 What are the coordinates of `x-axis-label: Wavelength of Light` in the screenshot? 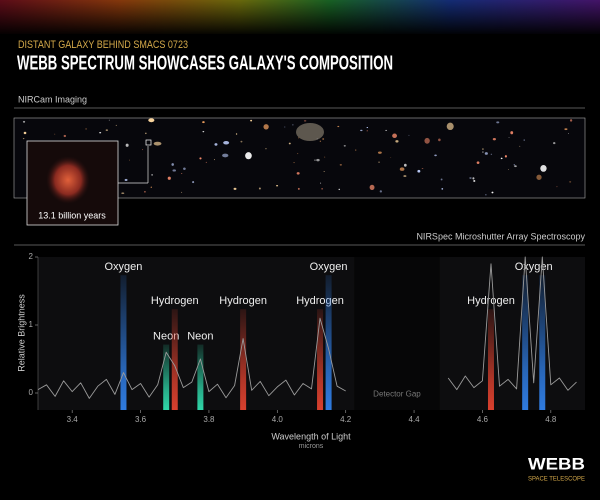 It's located at (311, 436).